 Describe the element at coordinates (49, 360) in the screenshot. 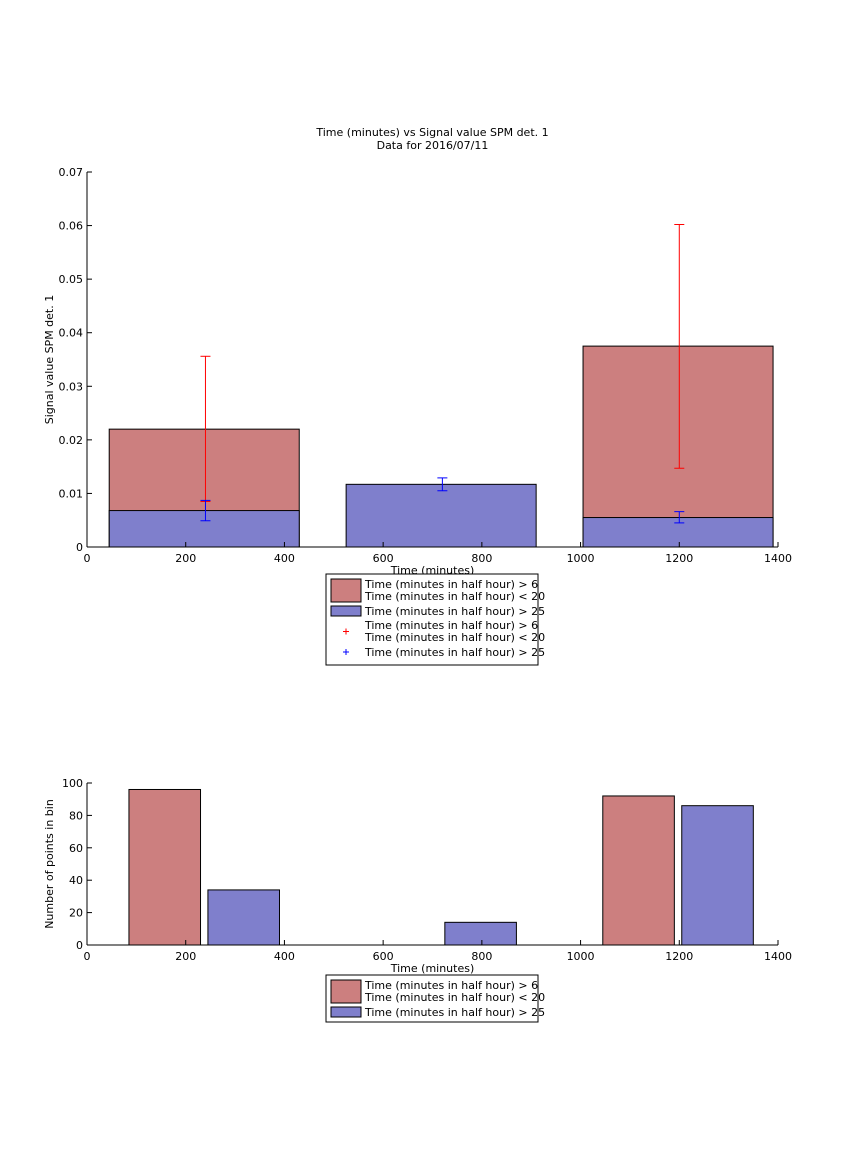

I see `y-axis-label: Signal value SPM det. 1` at that location.